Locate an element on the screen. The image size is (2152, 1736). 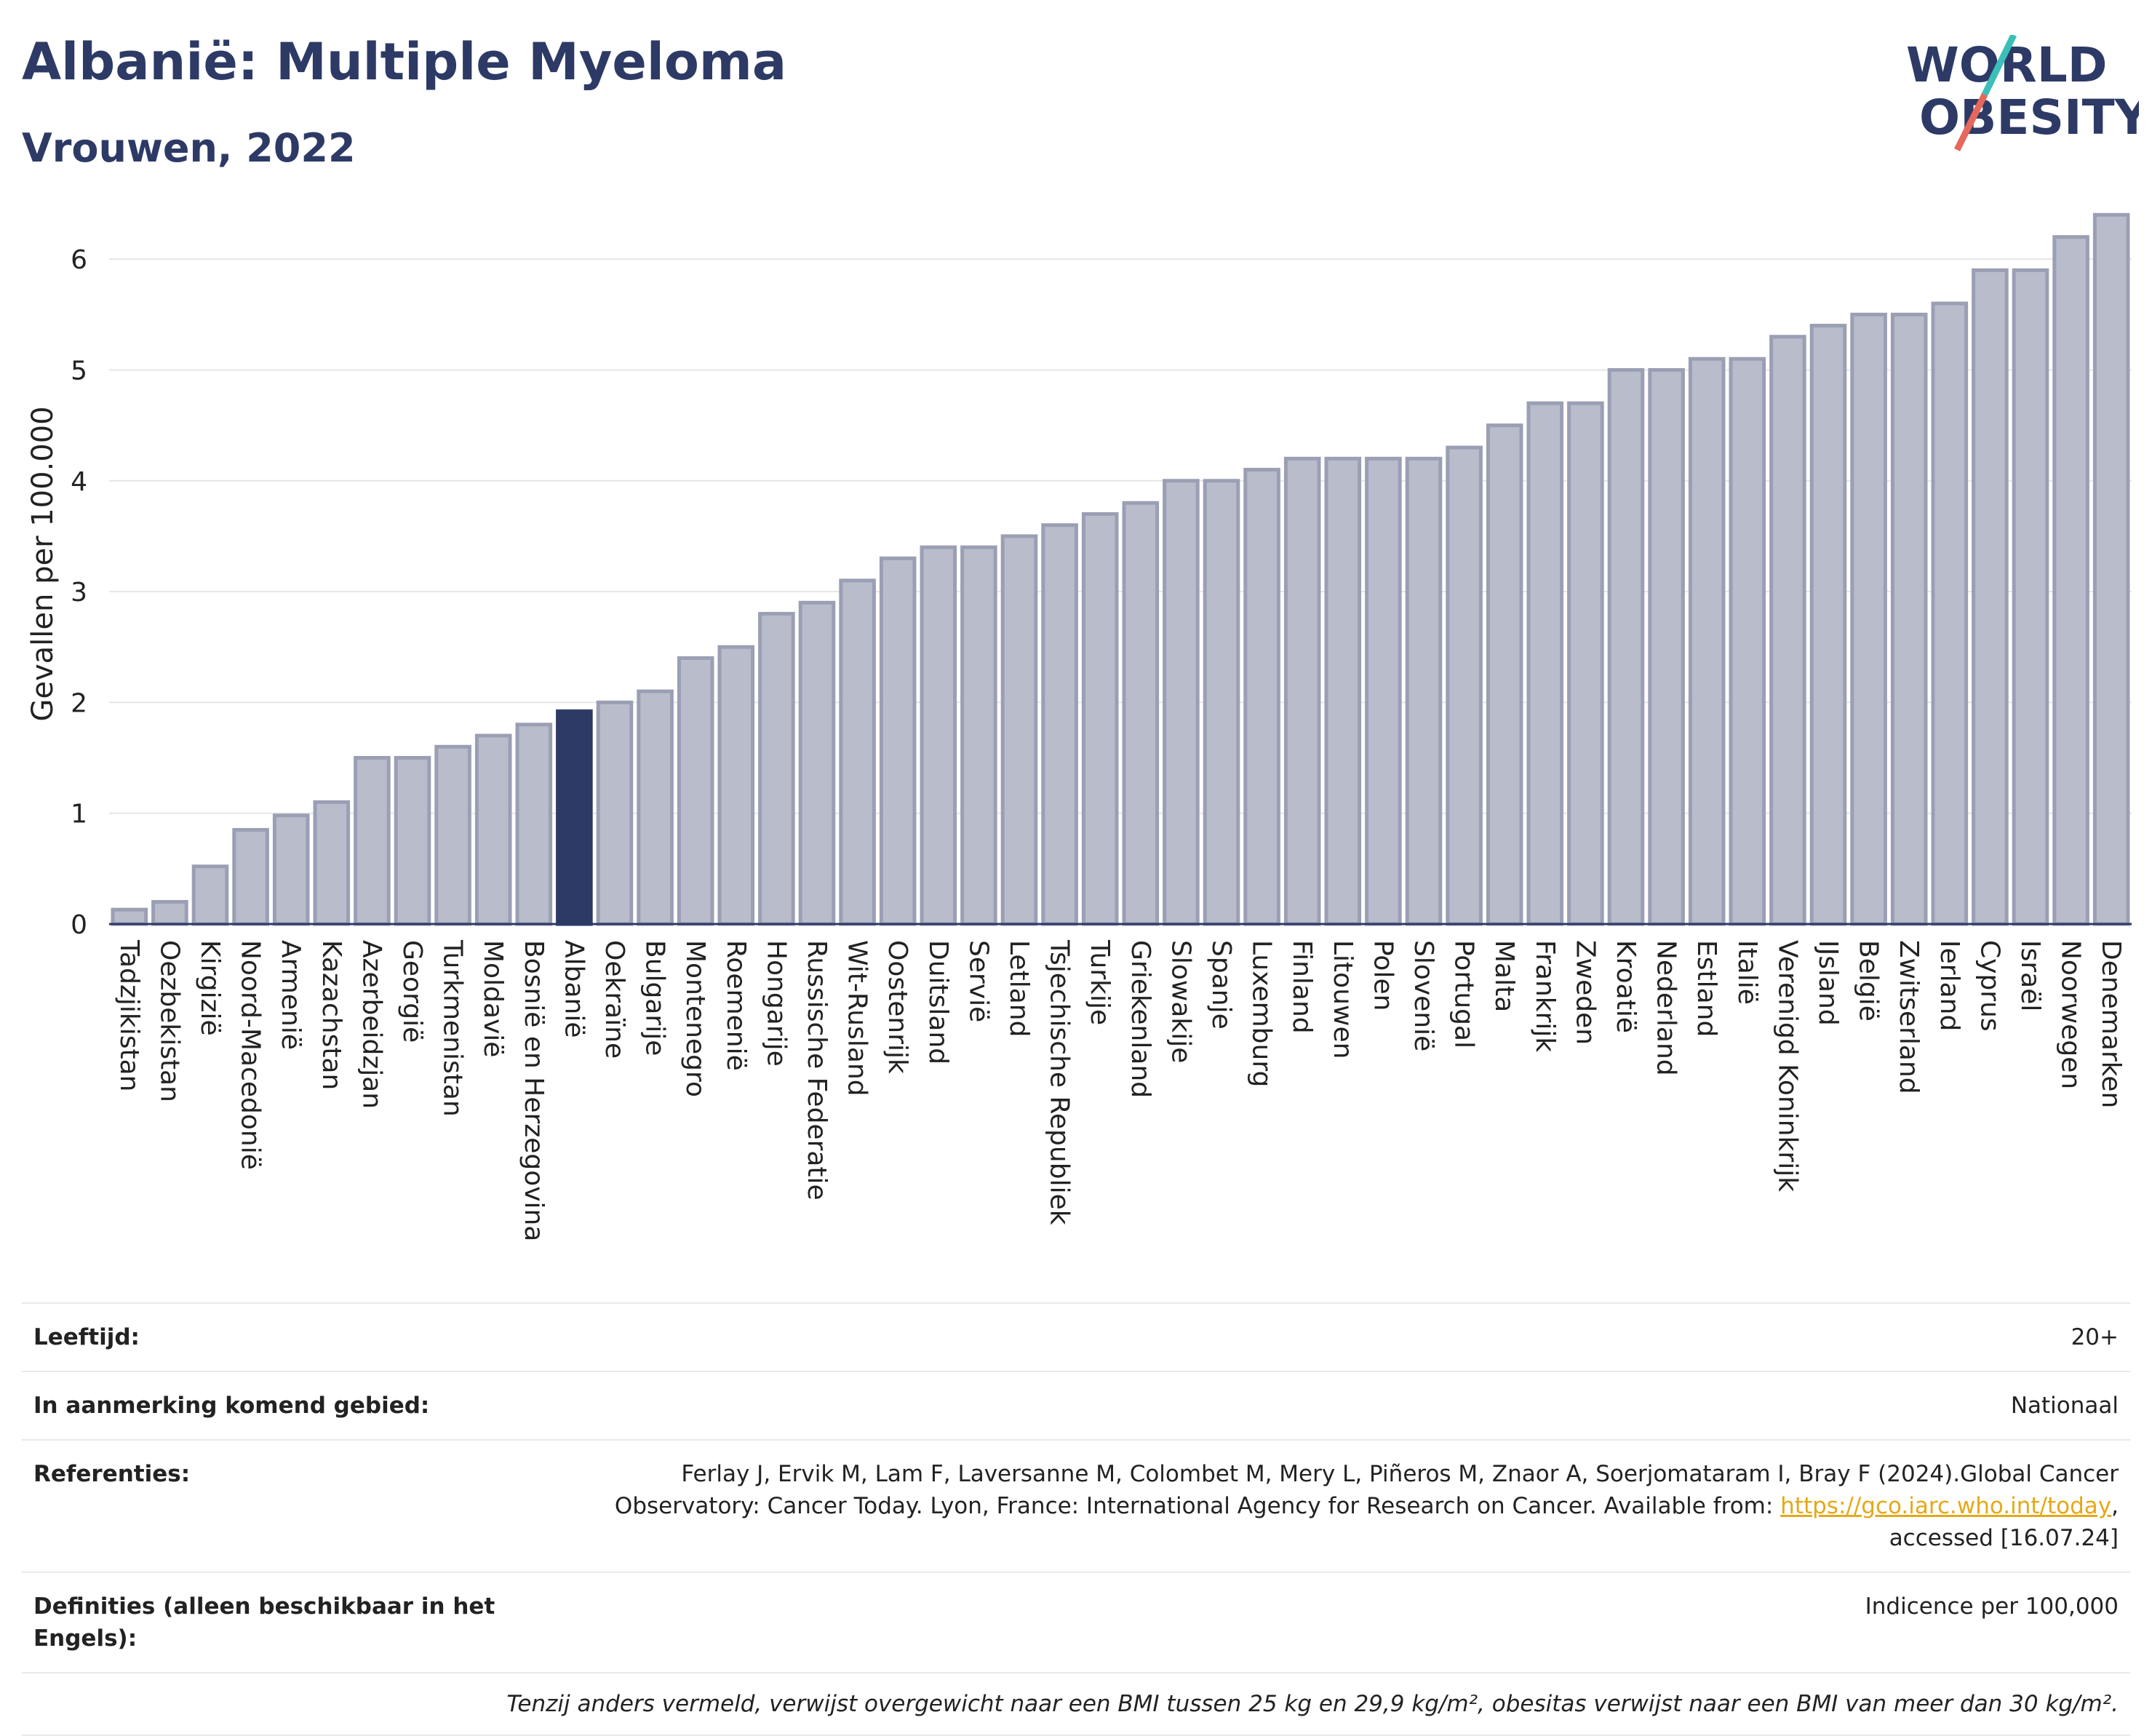
bar-turkije is located at coordinates (1100, 719).